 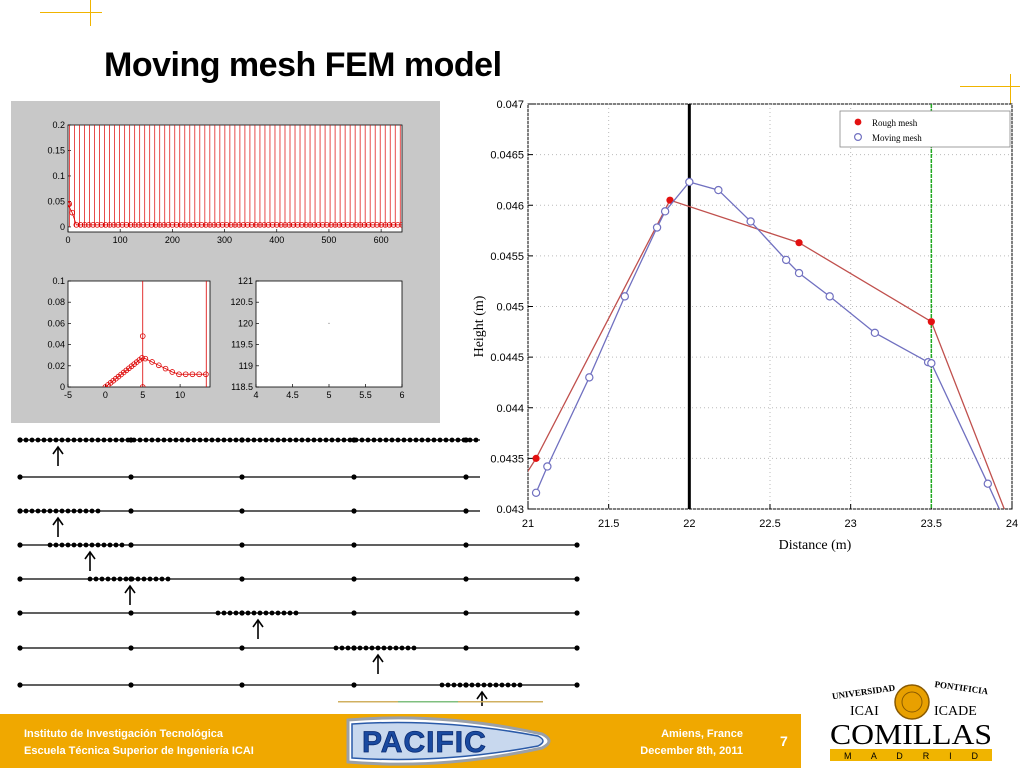 What do you see at coordinates (510, 409) in the screenshot?
I see `y-tick-label: 0.044` at bounding box center [510, 409].